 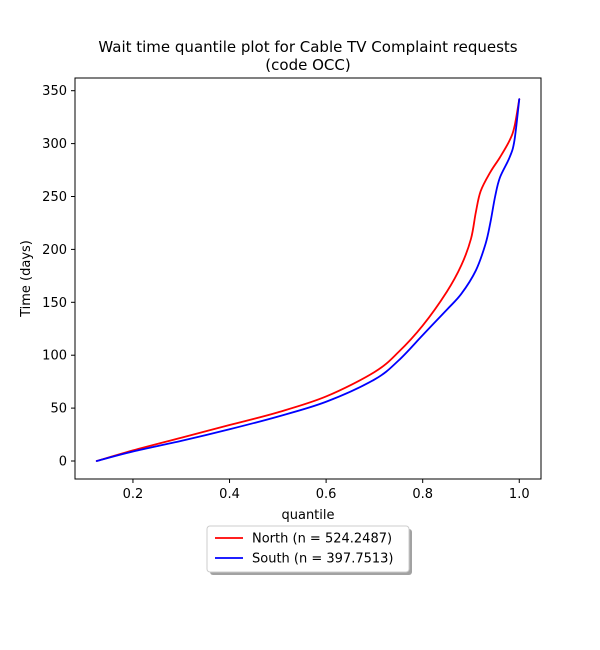 I want to click on x-tick-label: 0.2, so click(x=133, y=494).